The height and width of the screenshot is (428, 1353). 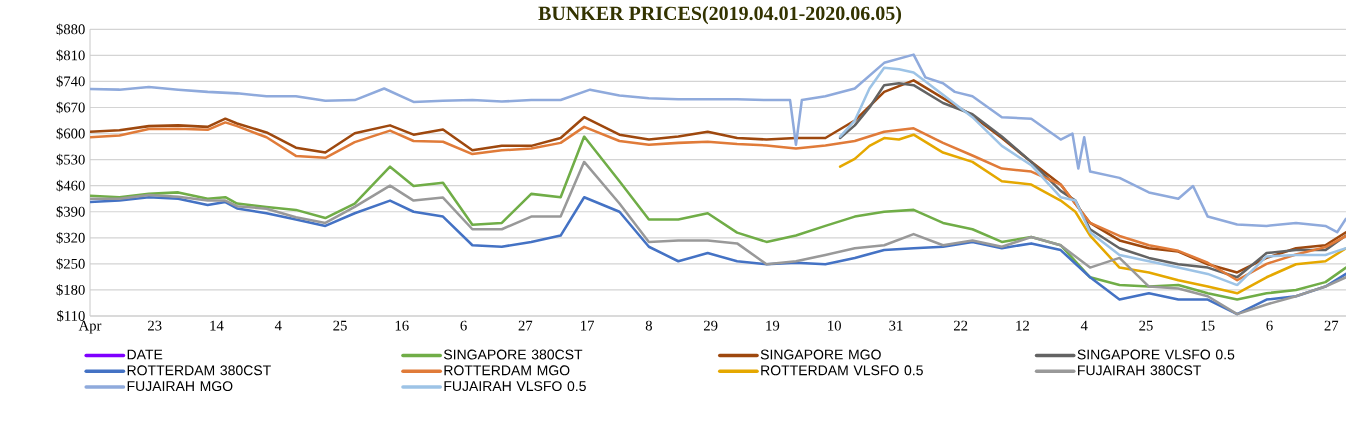 I want to click on y-tick-label: $460, so click(x=70, y=185).